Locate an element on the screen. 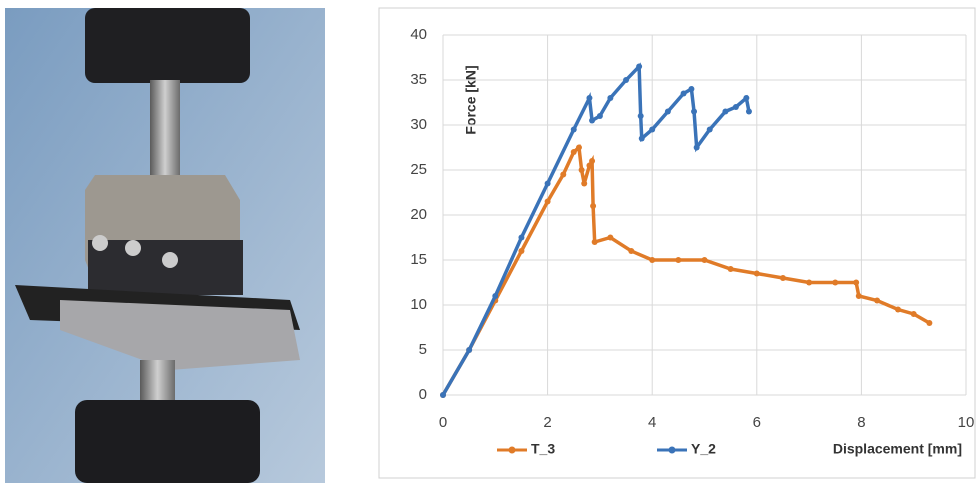 This screenshot has width=976, height=483. x-tick-label: 0 is located at coordinates (443, 422).